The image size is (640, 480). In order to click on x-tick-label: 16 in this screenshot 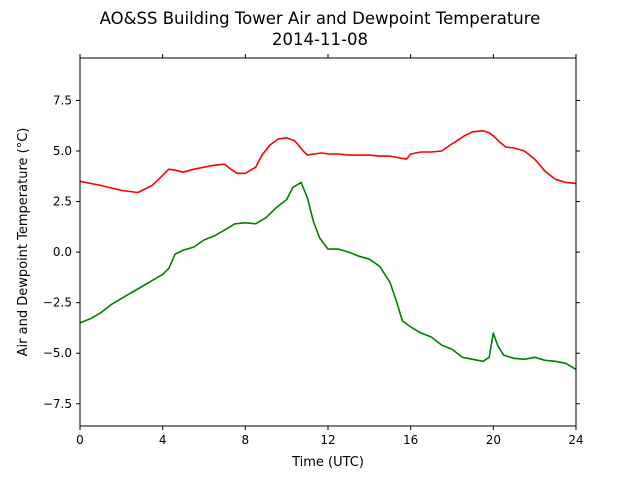, I will do `click(410, 440)`.